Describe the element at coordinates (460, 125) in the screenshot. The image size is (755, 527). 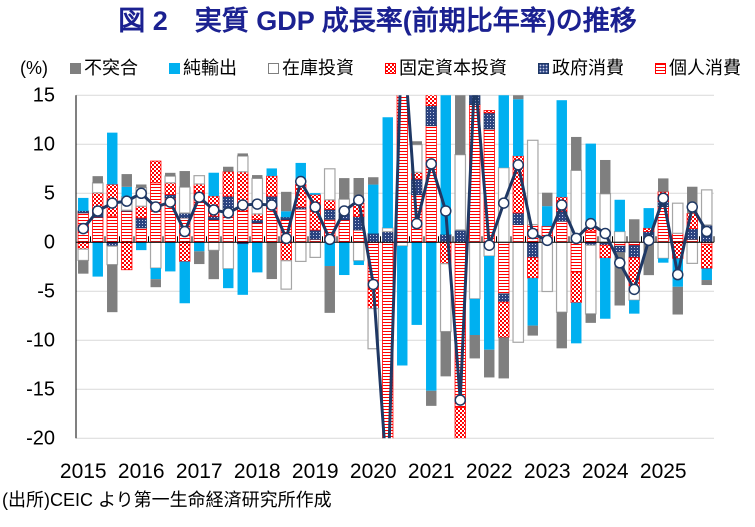
I see `bar-disc-2021Q3` at that location.